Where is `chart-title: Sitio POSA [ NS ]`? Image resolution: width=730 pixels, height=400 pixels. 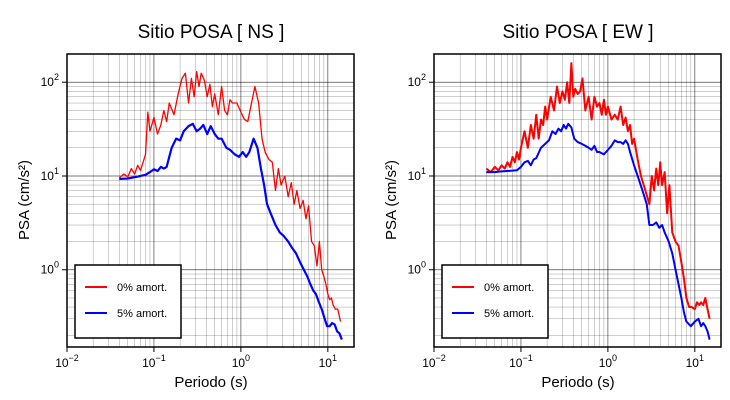
chart-title: Sitio POSA [ NS ] is located at coordinates (211, 32).